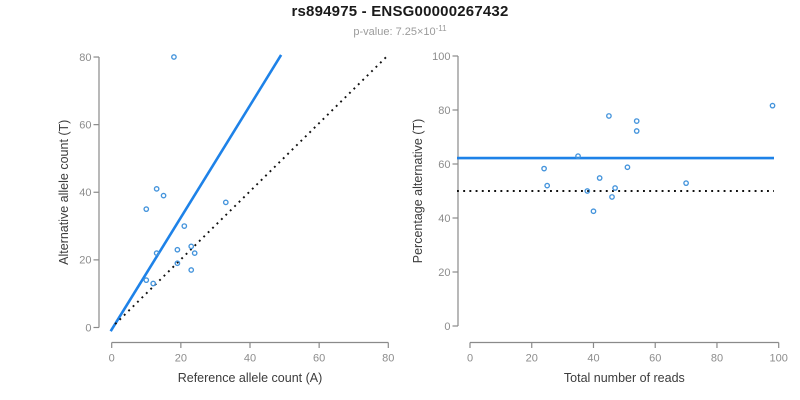 This screenshot has height=400, width=800. What do you see at coordinates (624, 378) in the screenshot?
I see `x-axis-title-right: Total number of reads` at bounding box center [624, 378].